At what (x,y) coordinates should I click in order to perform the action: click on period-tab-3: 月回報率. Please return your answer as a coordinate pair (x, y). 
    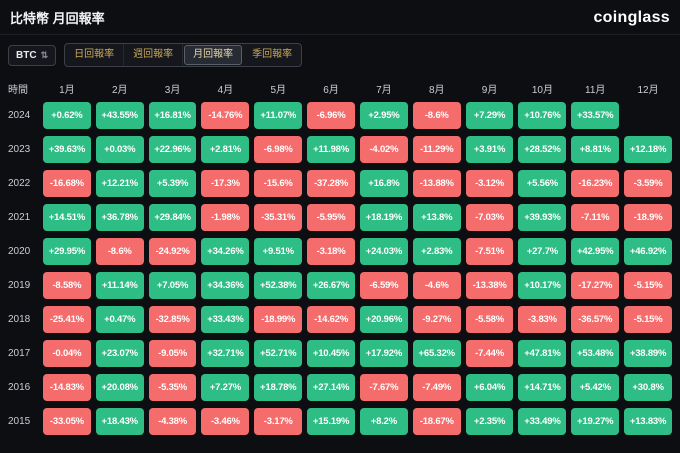
    Looking at the image, I should click on (213, 55).